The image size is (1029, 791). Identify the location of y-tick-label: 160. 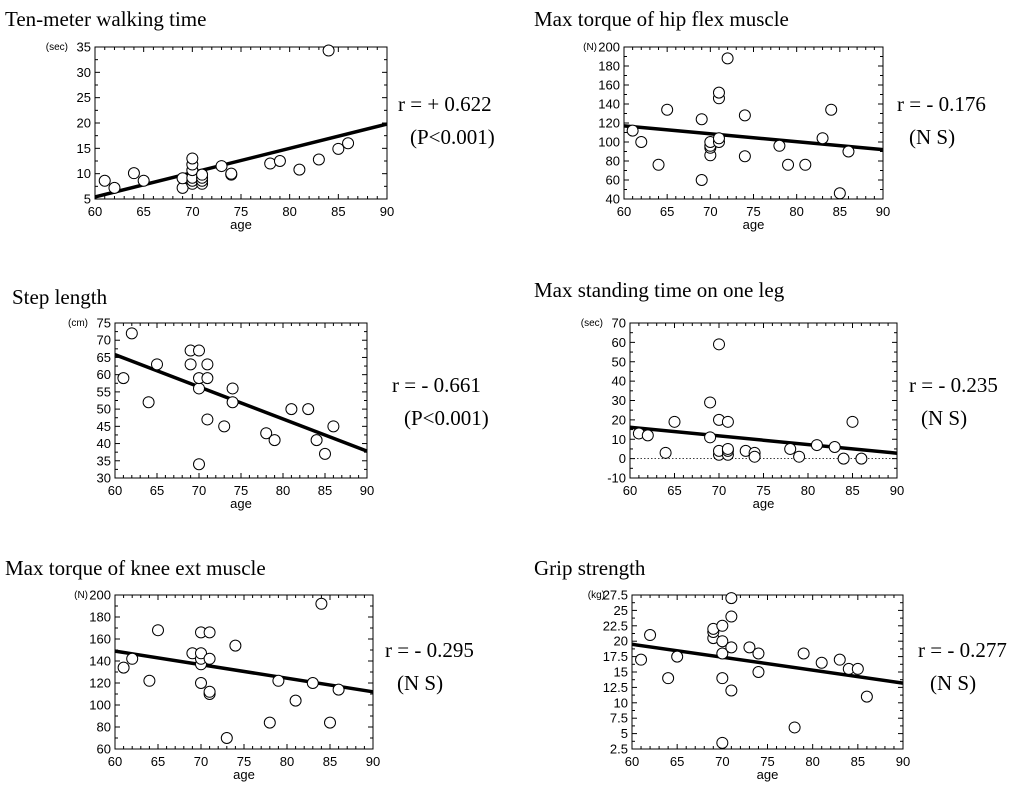
(100, 639).